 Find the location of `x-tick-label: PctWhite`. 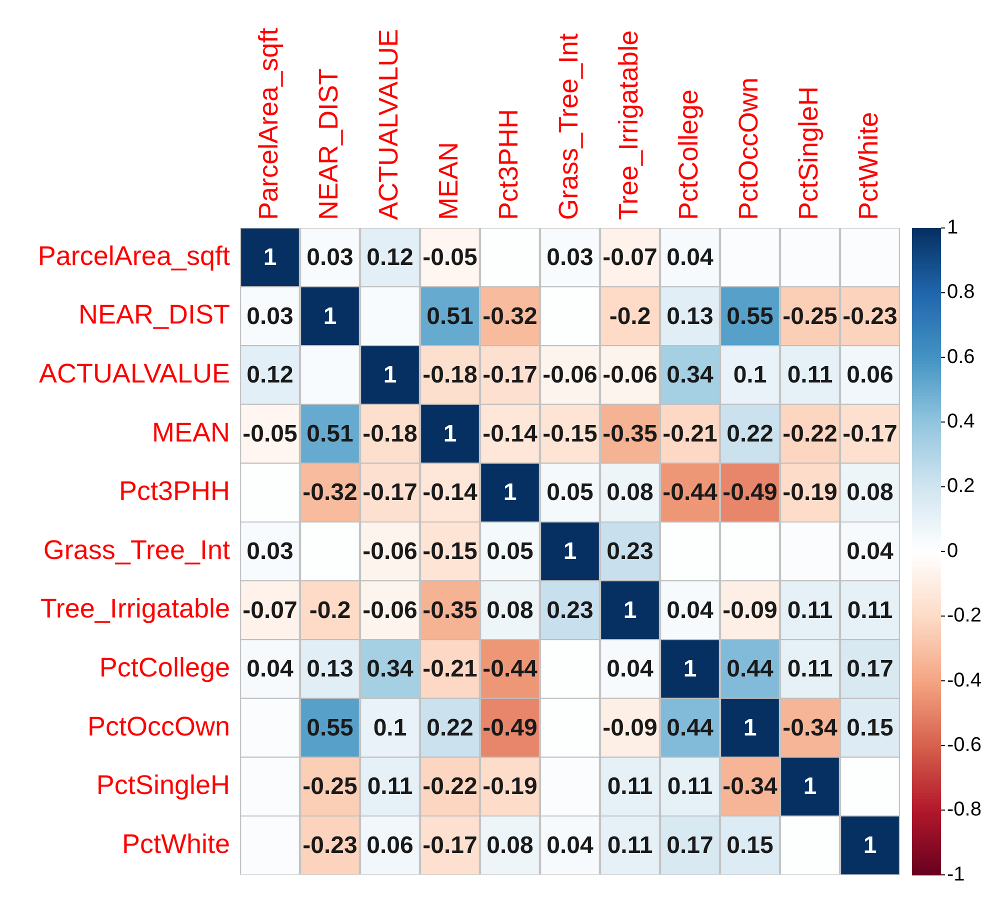

x-tick-label: PctWhite is located at coordinates (868, 166).